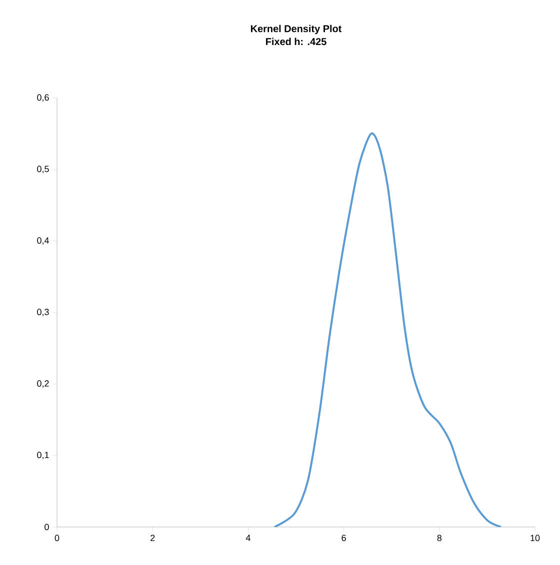 The height and width of the screenshot is (565, 560). Describe the element at coordinates (248, 537) in the screenshot. I see `x-tick-label: 4` at that location.